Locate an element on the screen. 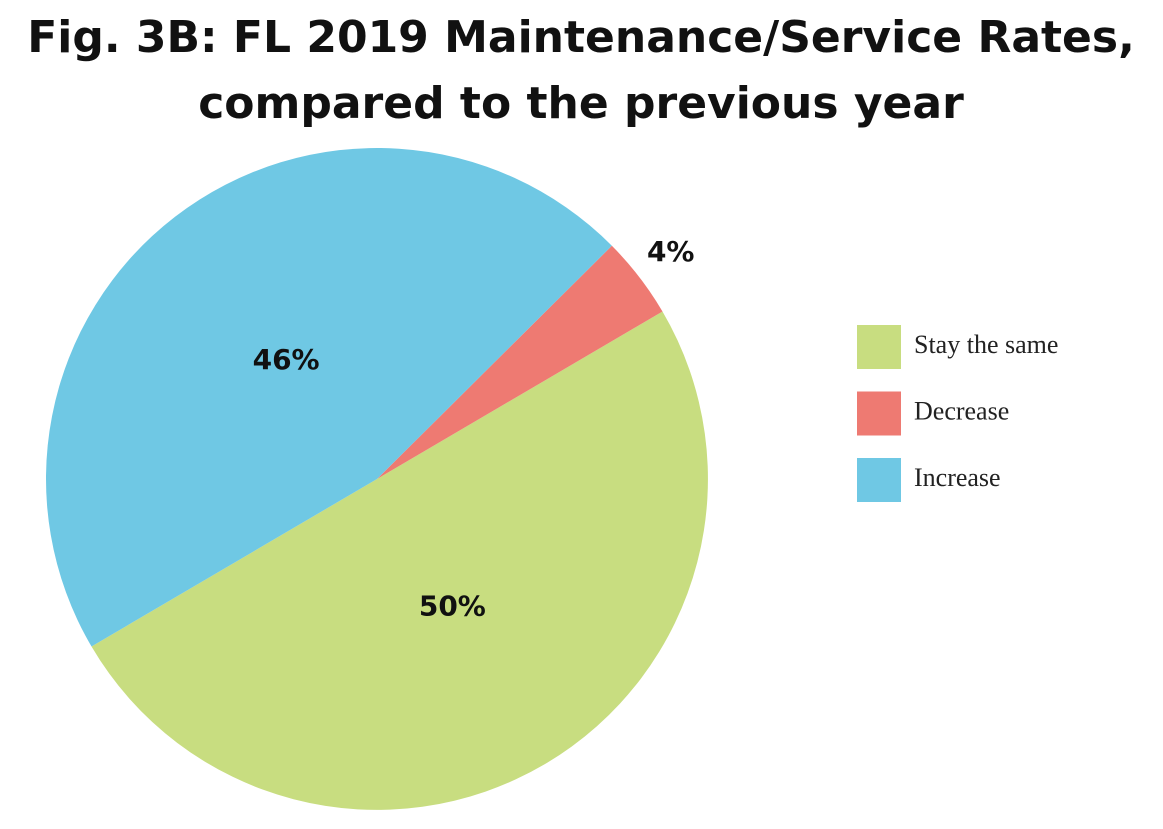  legend-label: Stay the same is located at coordinates (986, 344).